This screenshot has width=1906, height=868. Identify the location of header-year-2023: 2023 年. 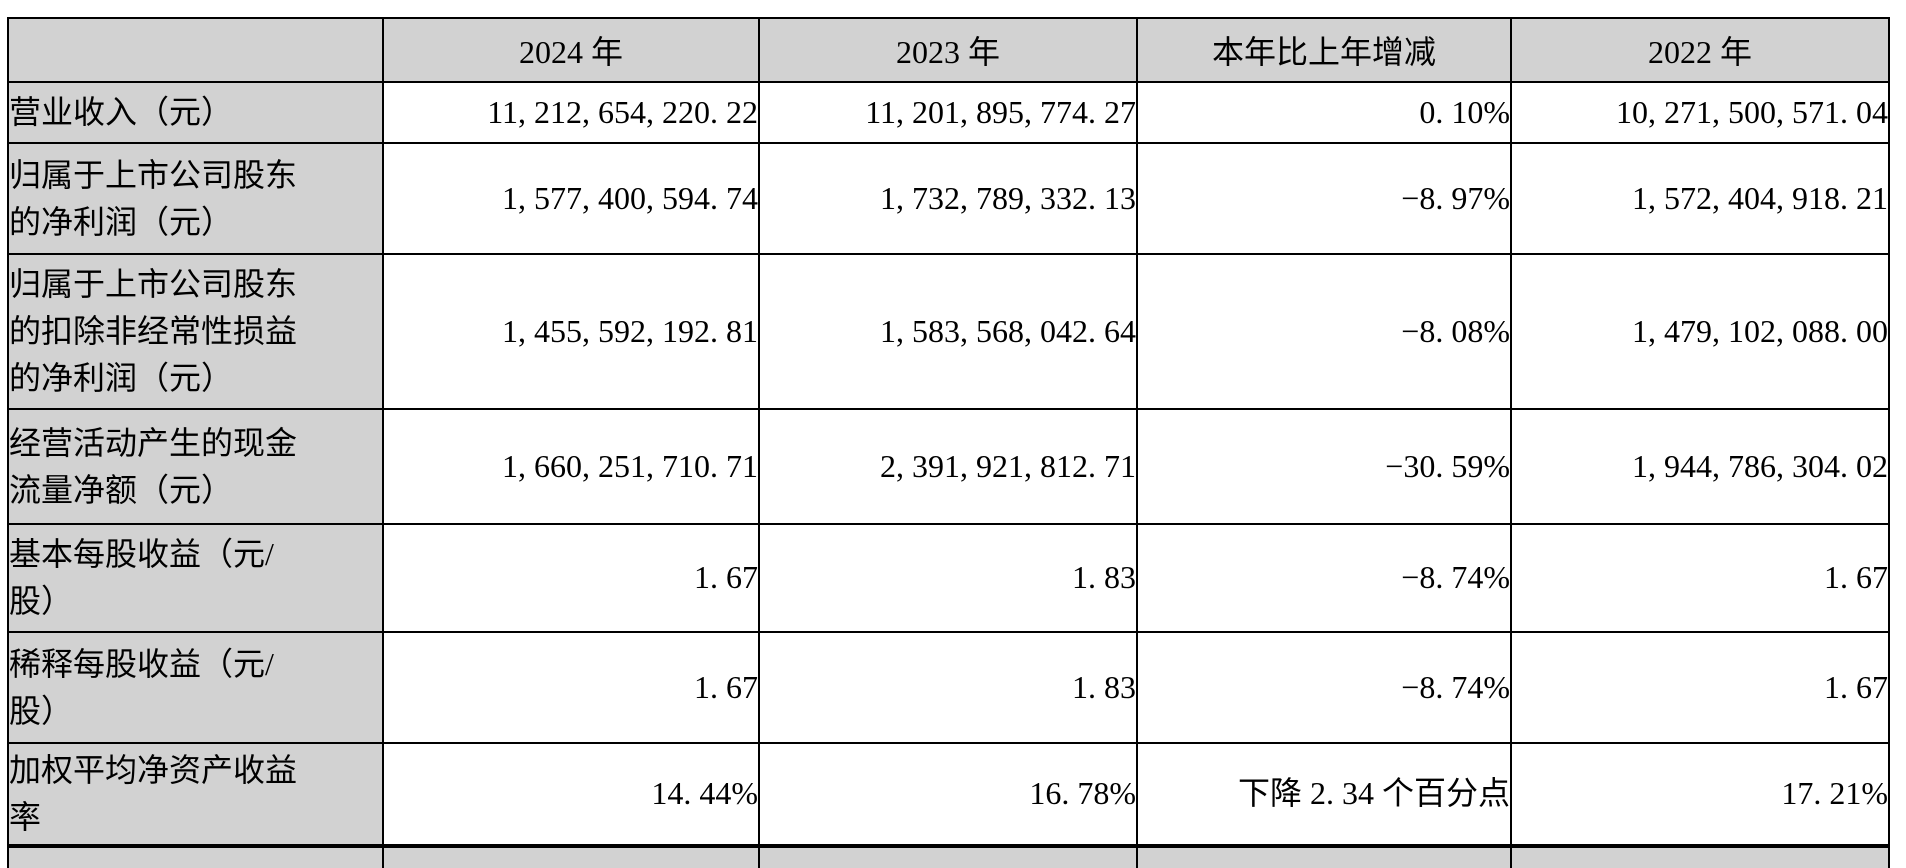
(948, 50).